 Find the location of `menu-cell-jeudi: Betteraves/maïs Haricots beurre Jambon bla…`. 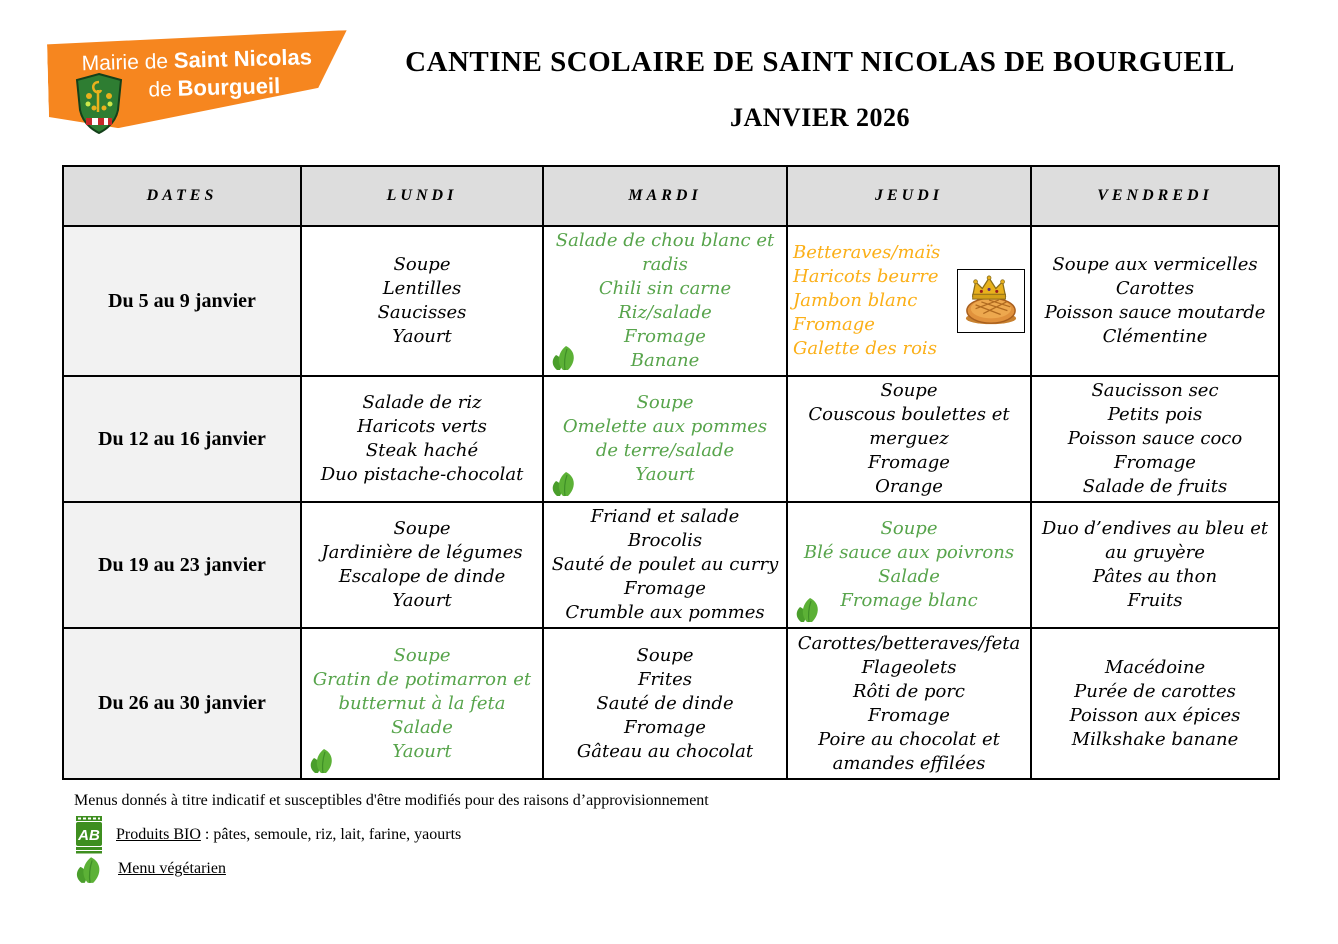

menu-cell-jeudi: Betteraves/maïs Haricots beurre Jambon bla… is located at coordinates (909, 301).